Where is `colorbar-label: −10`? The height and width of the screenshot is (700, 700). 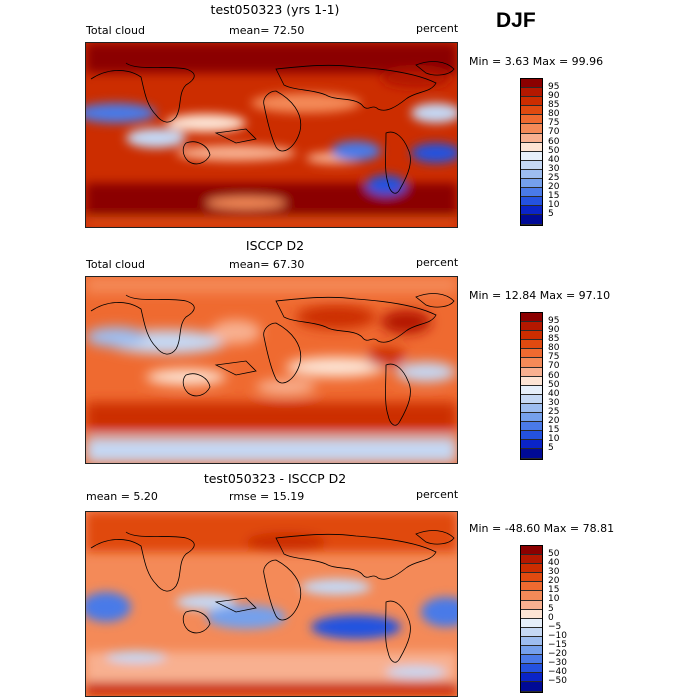 colorbar-label: −10 is located at coordinates (557, 635).